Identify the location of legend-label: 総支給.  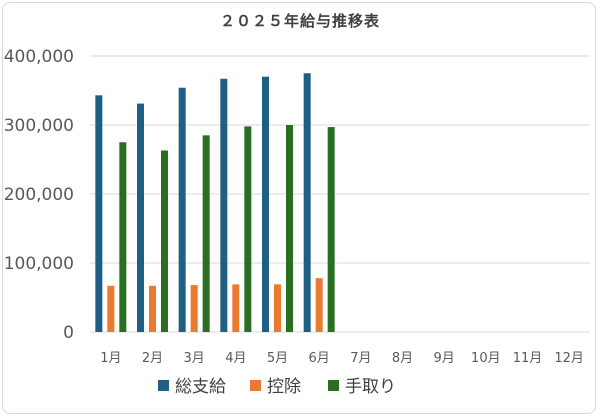
(200, 387).